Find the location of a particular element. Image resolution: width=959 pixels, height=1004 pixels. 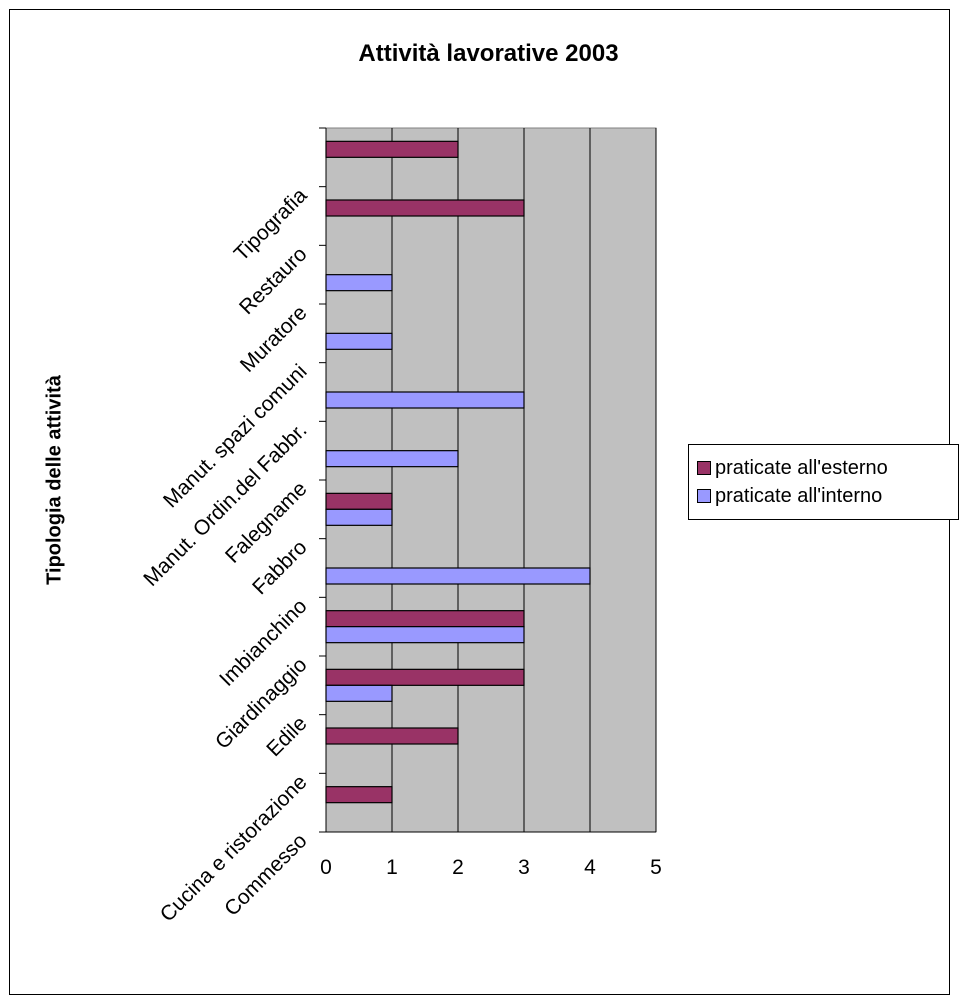

chart-title: Attività lavorative 2003 is located at coordinates (488, 53).